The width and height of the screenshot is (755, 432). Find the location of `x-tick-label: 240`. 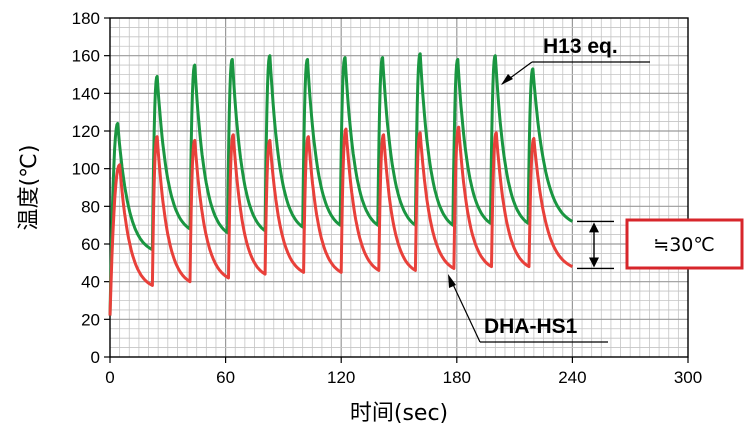

x-tick-label: 240 is located at coordinates (572, 377).